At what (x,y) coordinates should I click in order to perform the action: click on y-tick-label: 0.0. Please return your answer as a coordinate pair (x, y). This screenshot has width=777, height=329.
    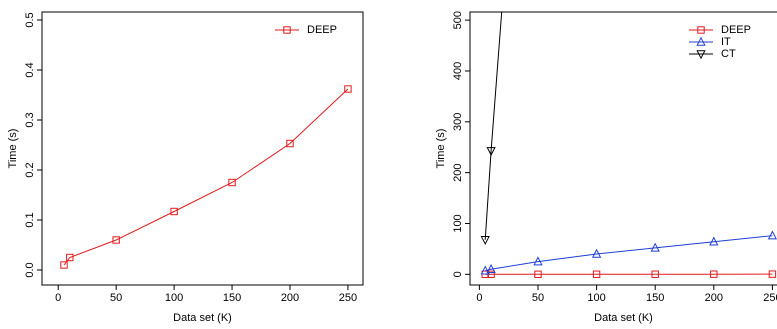
    Looking at the image, I should click on (30, 269).